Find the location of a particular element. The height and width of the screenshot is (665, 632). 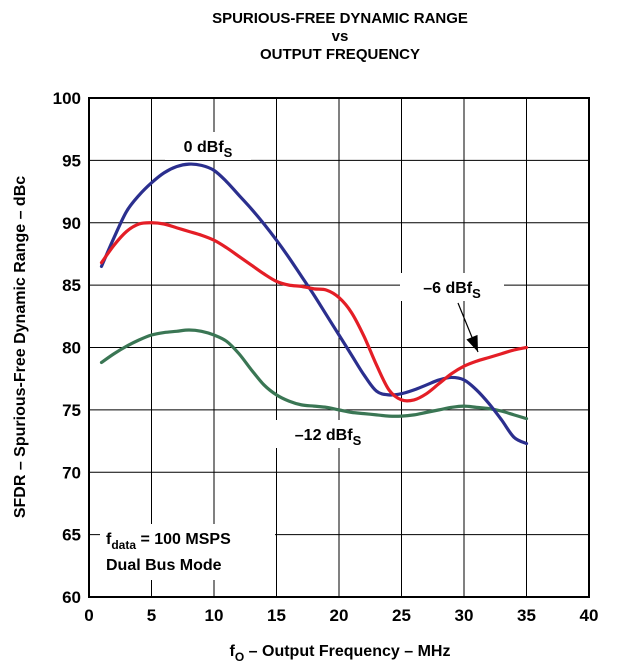

y-tick-label: 65 is located at coordinates (71, 535).